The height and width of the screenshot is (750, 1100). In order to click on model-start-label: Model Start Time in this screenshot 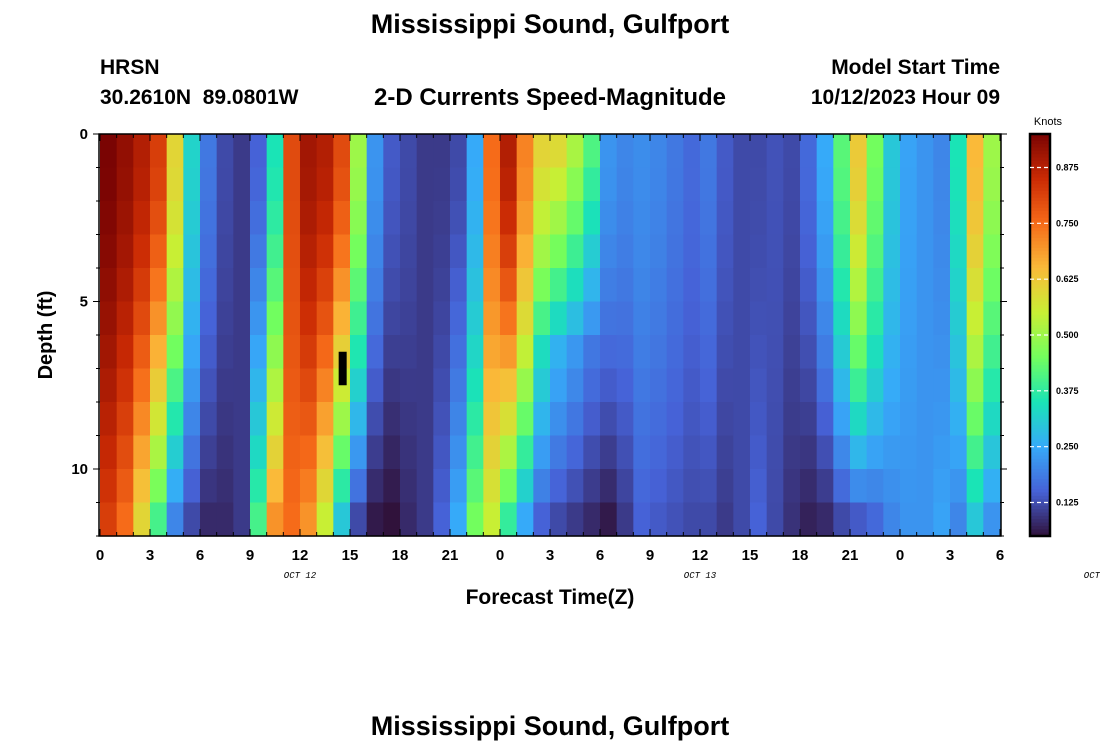, I will do `click(915, 67)`.